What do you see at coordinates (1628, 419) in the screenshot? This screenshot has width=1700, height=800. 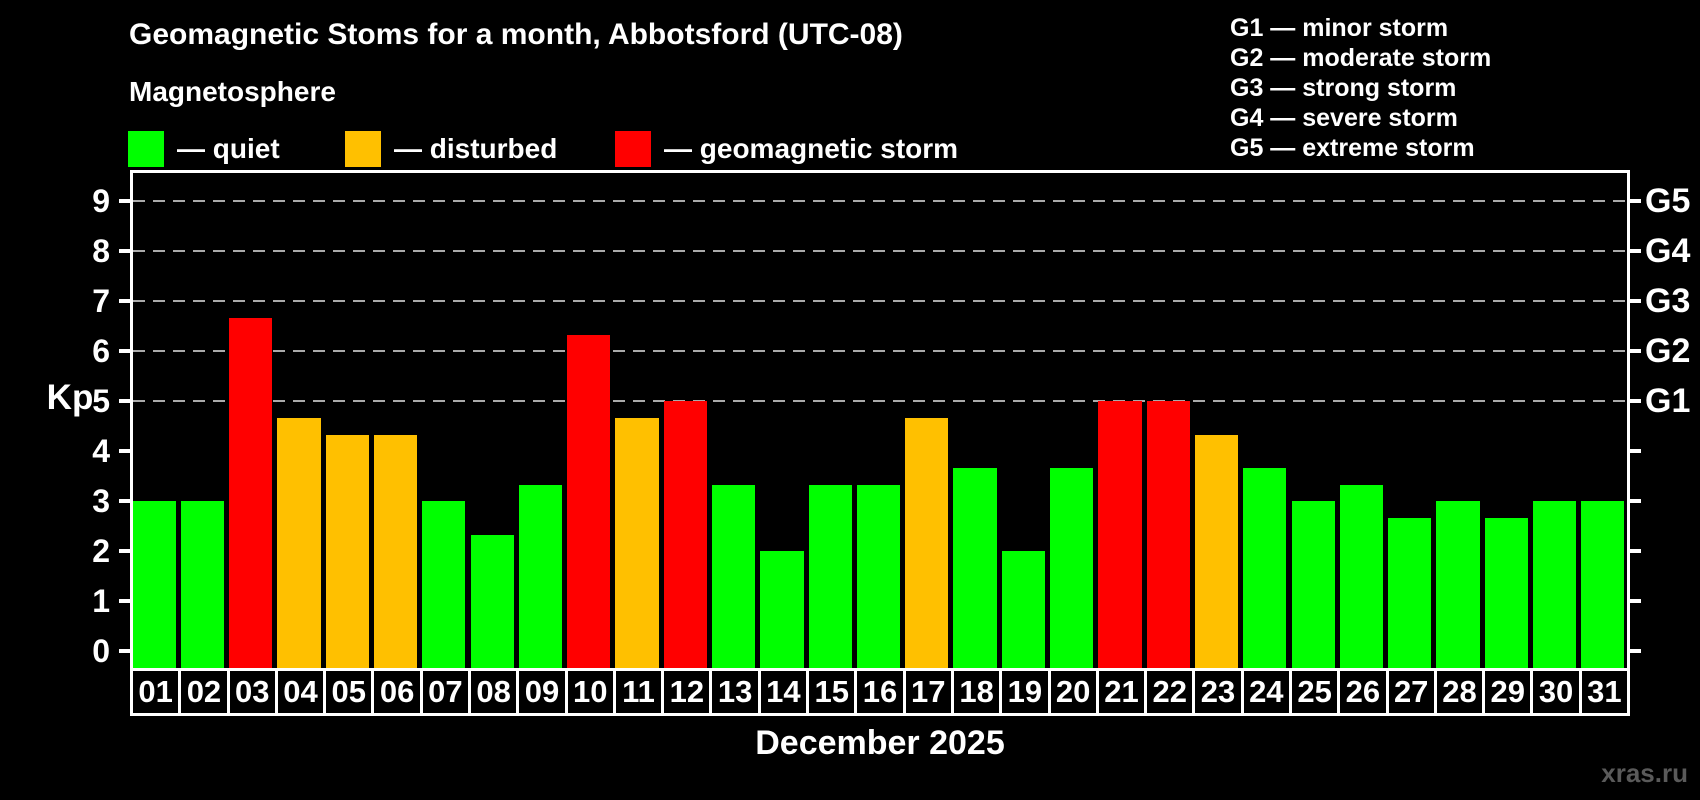 I see `right-axis-line` at bounding box center [1628, 419].